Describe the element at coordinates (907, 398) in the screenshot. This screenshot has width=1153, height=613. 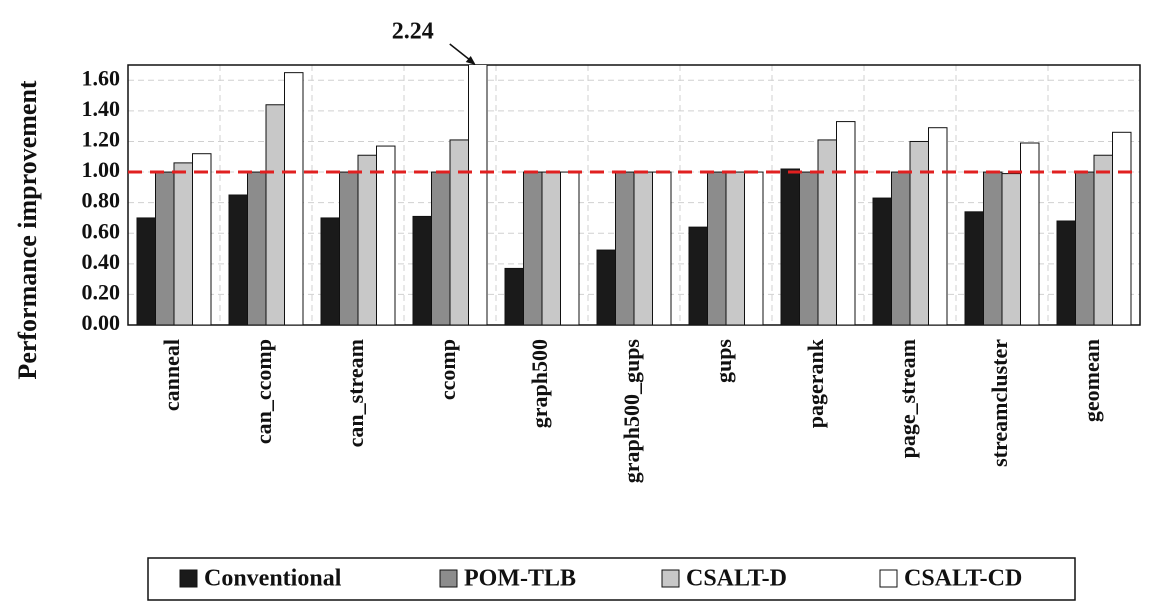
I see `x-tick-label: page_stream` at that location.